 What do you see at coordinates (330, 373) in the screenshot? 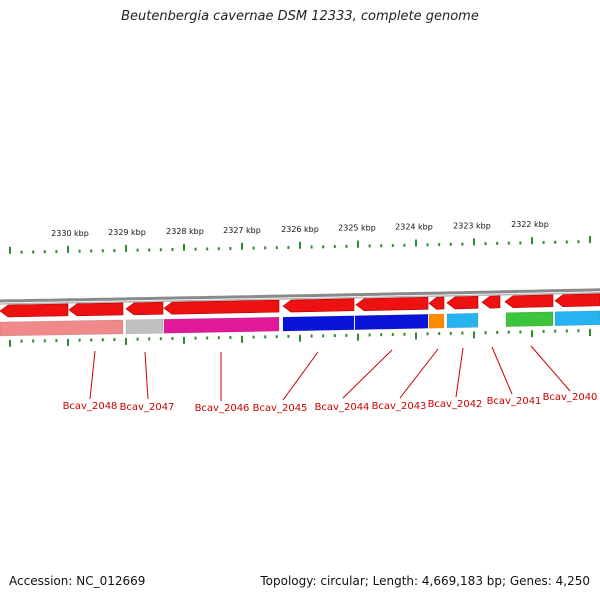
I see `label-leader-lines` at bounding box center [330, 373].